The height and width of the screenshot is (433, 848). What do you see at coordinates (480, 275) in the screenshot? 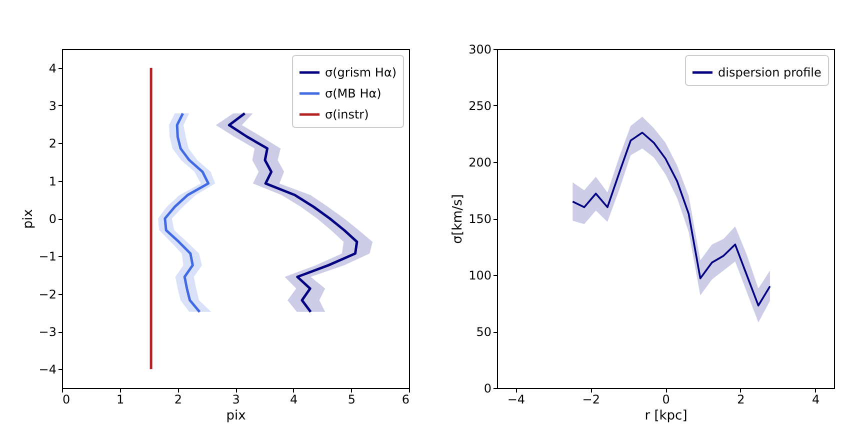
I see `y-tick-label: 100` at bounding box center [480, 275].